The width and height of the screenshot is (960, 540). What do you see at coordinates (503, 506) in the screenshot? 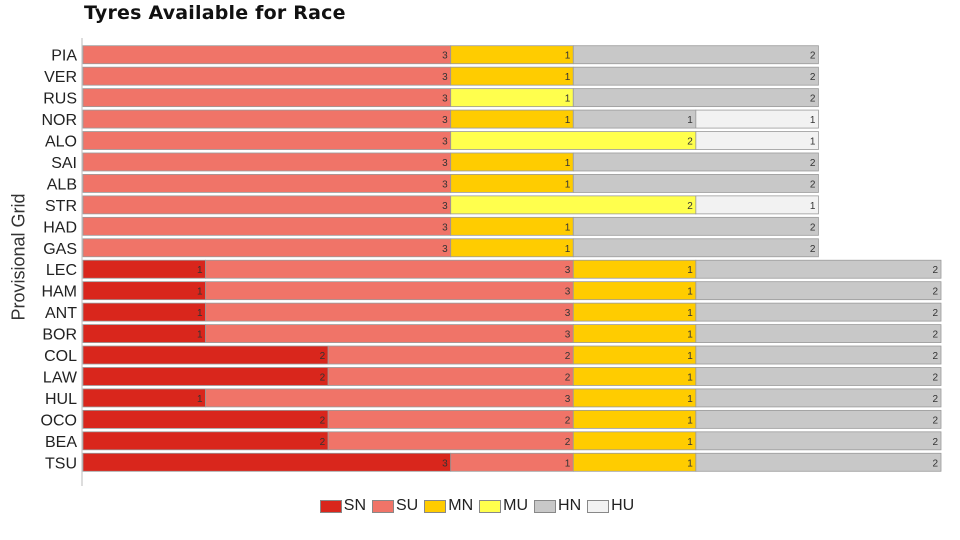
I see `legend-item-mu: MU` at bounding box center [503, 506].